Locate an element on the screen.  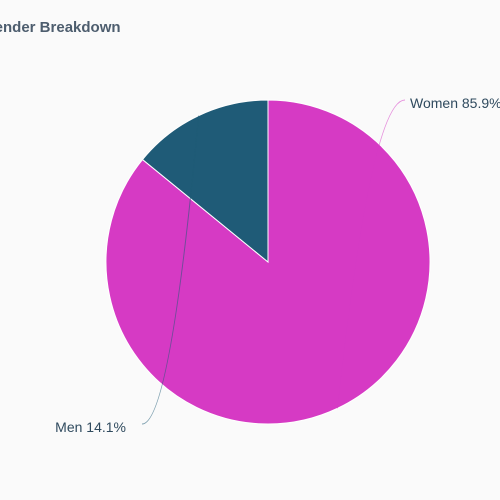
chart-title: Gender Breakdown is located at coordinates (60, 27).